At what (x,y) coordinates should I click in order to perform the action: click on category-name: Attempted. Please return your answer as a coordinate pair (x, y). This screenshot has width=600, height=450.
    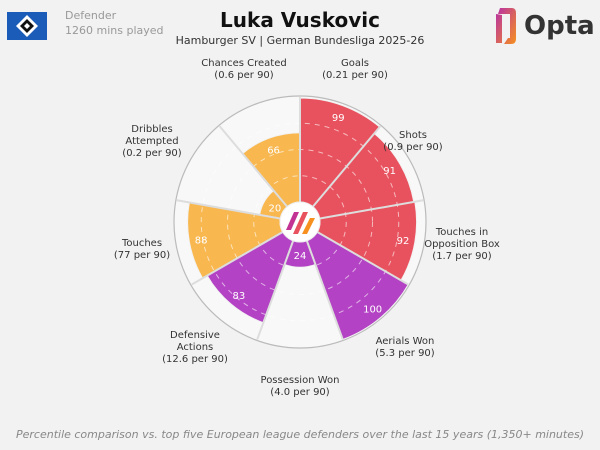
    Looking at the image, I should click on (152, 141).